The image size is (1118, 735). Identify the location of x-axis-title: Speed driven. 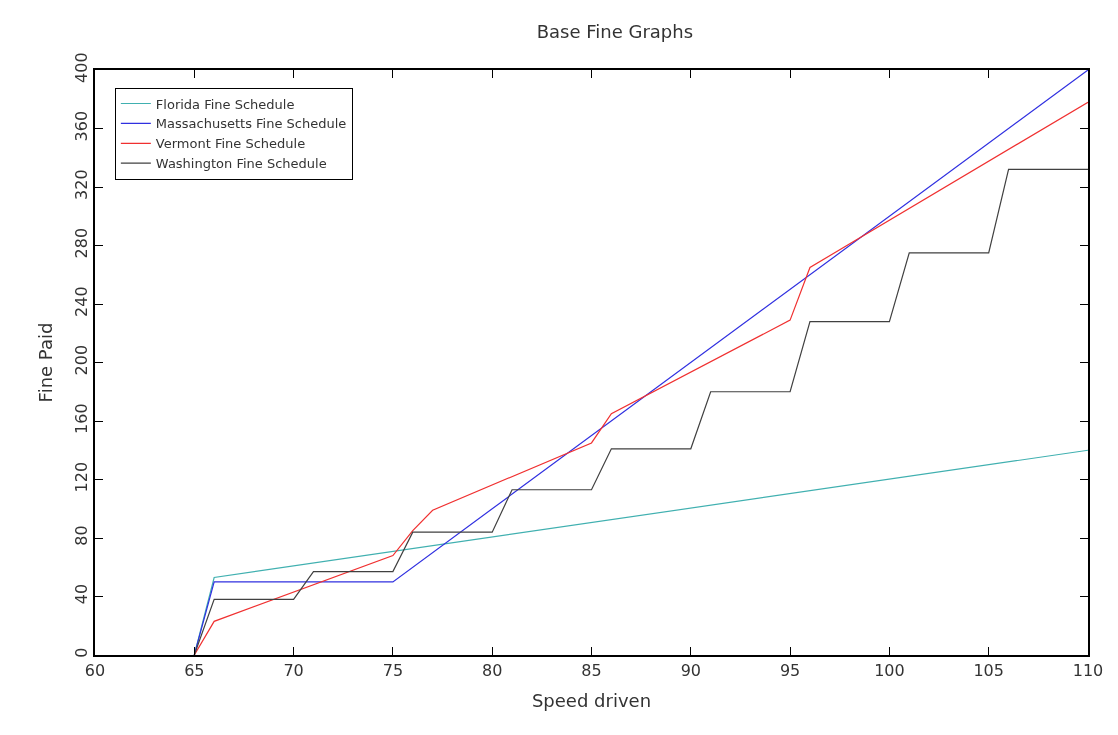
(591, 700).